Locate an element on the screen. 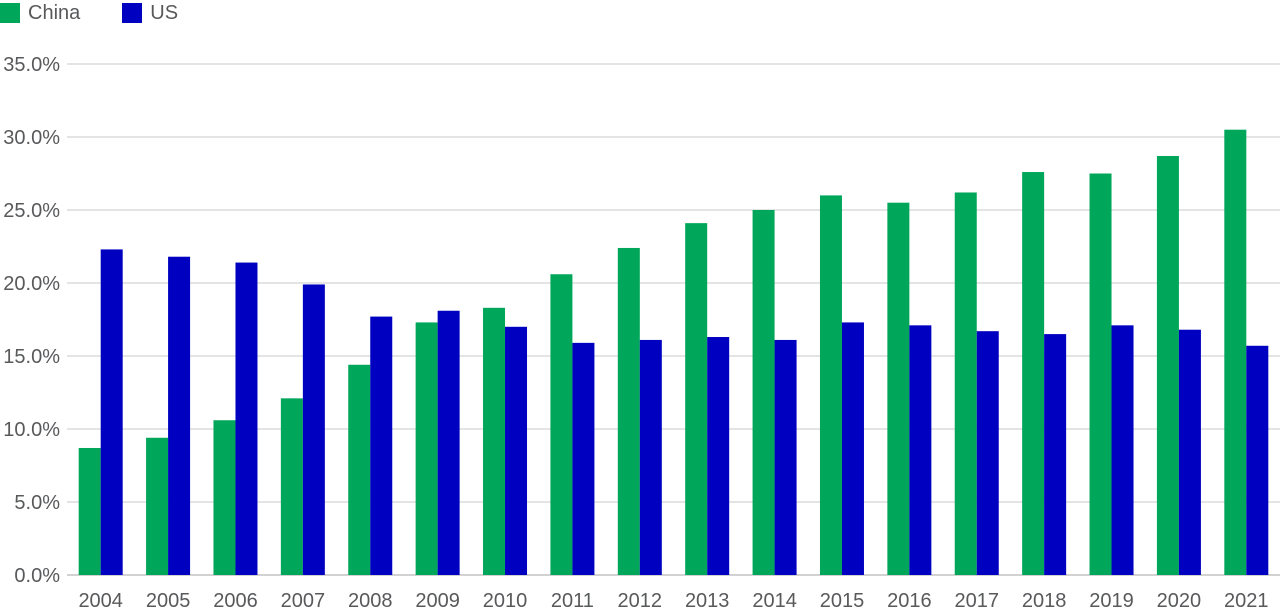 Image resolution: width=1280 pixels, height=615 pixels. y-tick-label: 30.0% is located at coordinates (31, 138).